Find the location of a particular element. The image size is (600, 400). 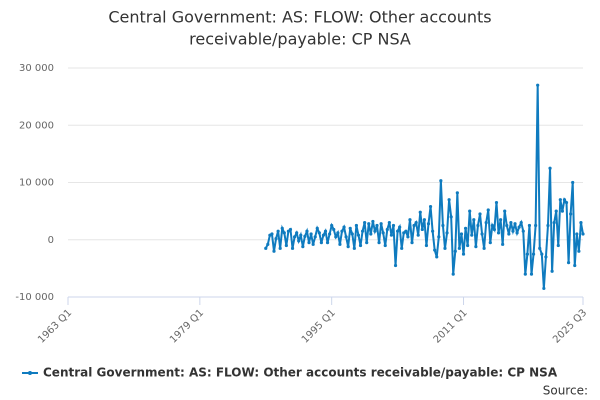

y-tick-label: 20 000 is located at coordinates (36, 125).